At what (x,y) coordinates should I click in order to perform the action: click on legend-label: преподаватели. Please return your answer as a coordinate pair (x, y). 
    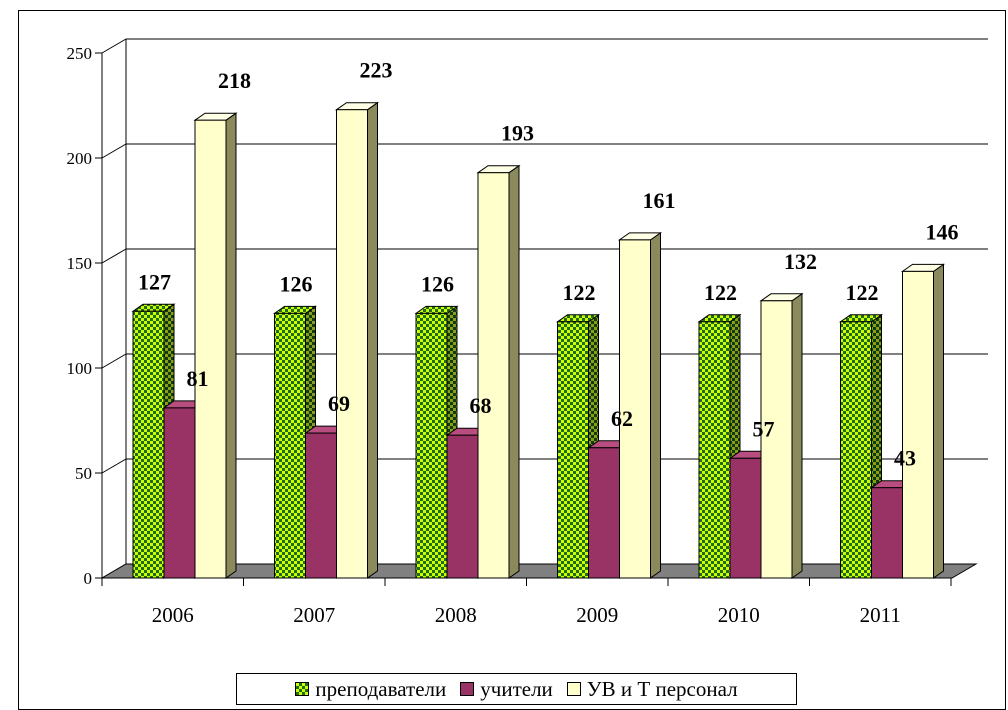
    Looking at the image, I should click on (381, 688).